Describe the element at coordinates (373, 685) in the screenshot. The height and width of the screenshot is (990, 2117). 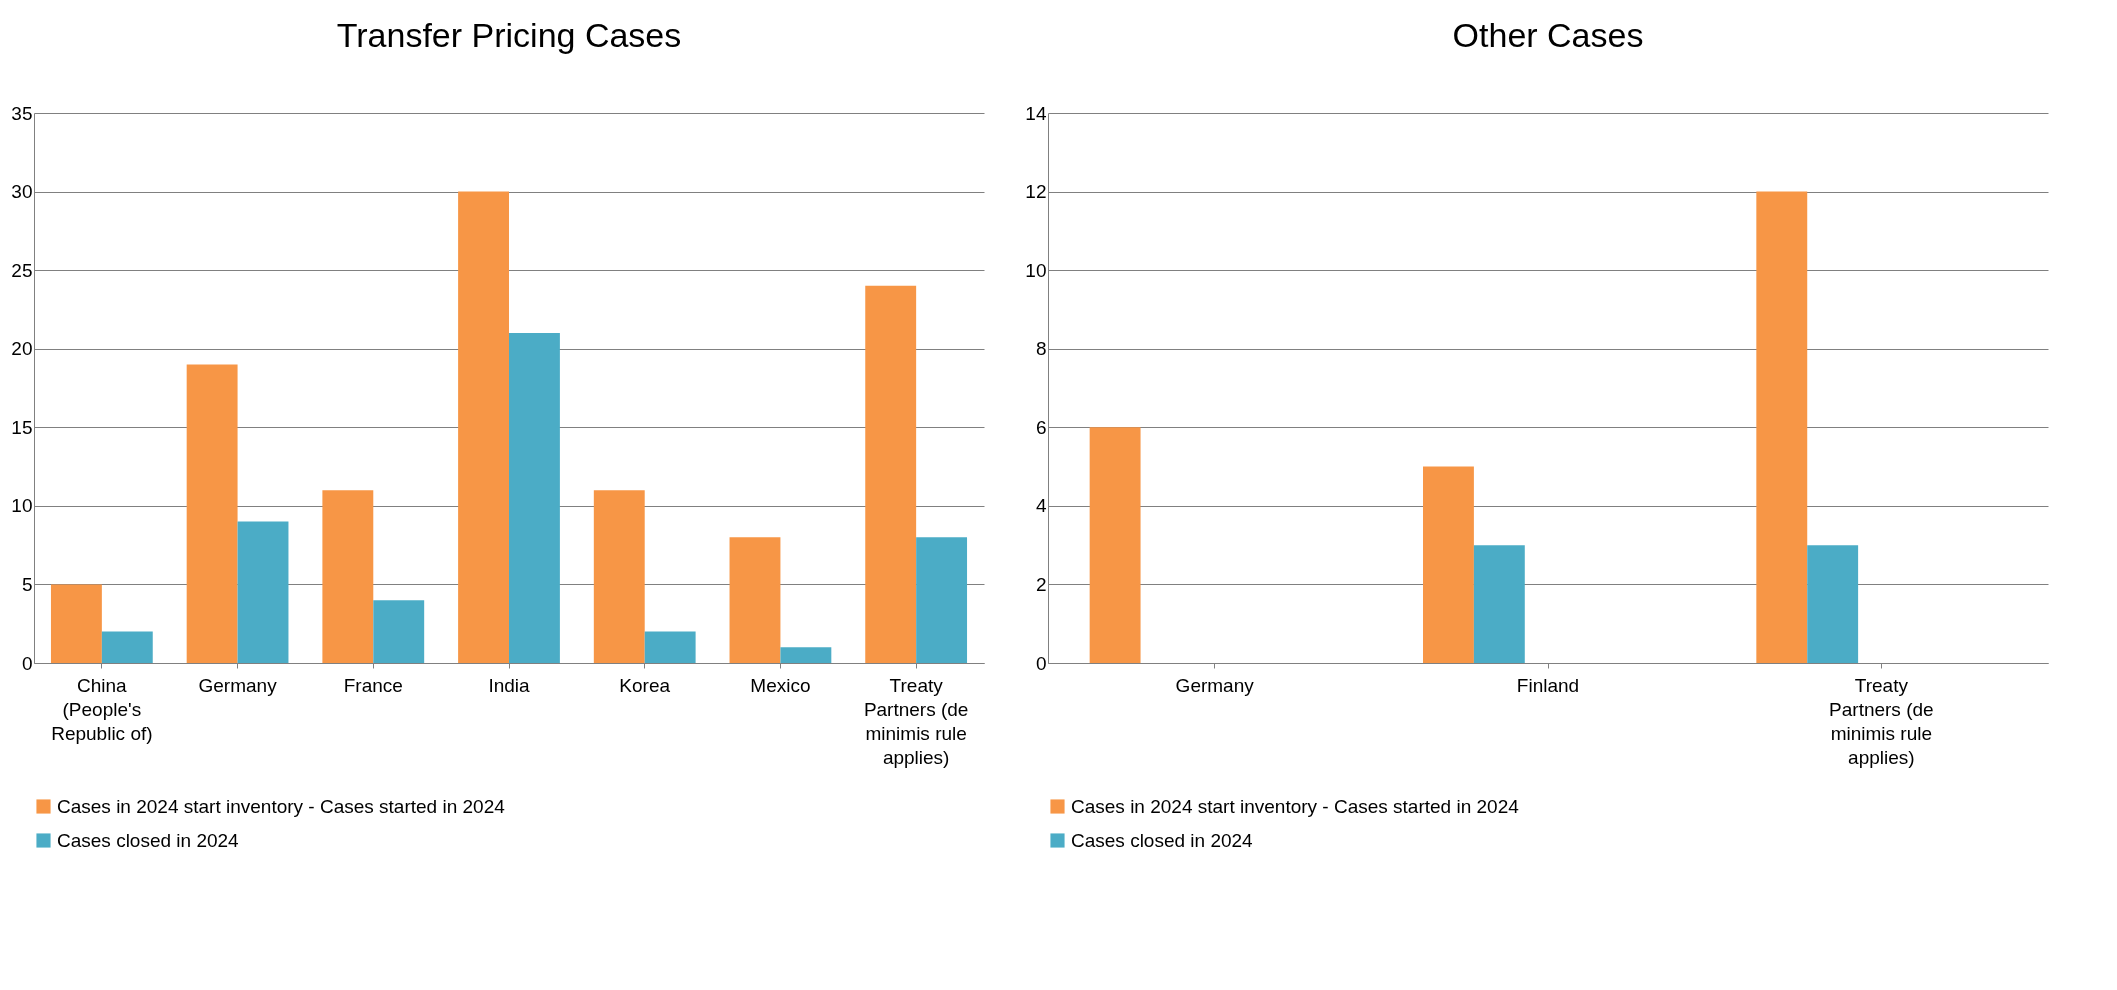
I see `x-tick-label: France` at that location.